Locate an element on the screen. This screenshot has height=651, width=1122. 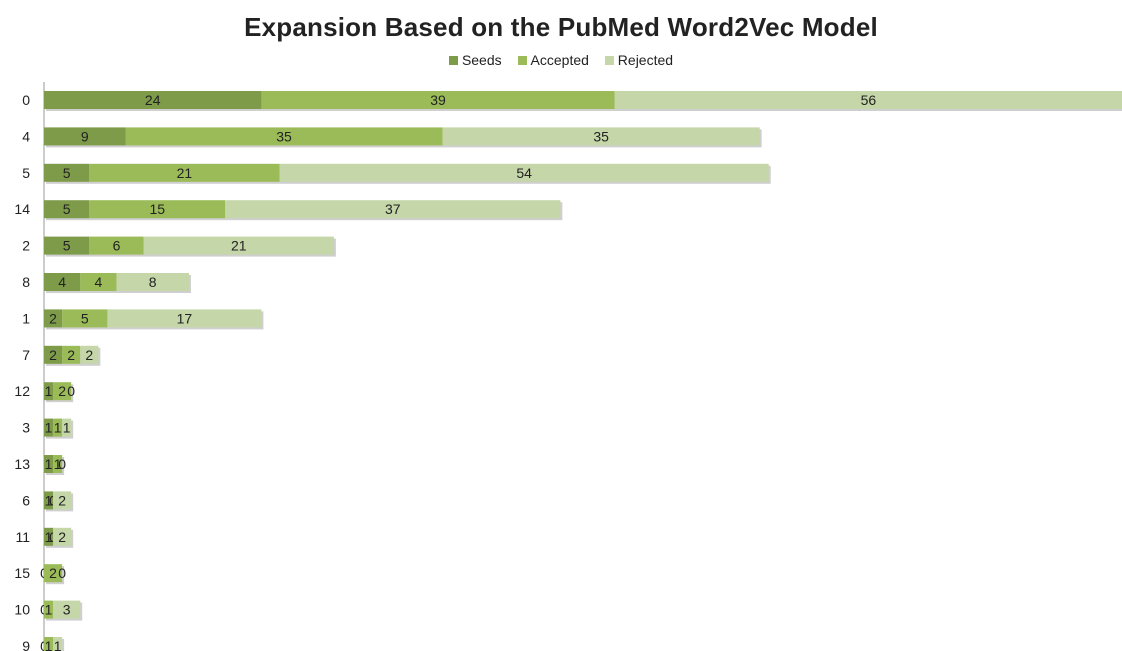
data-label-rejected: 3 is located at coordinates (67, 610).